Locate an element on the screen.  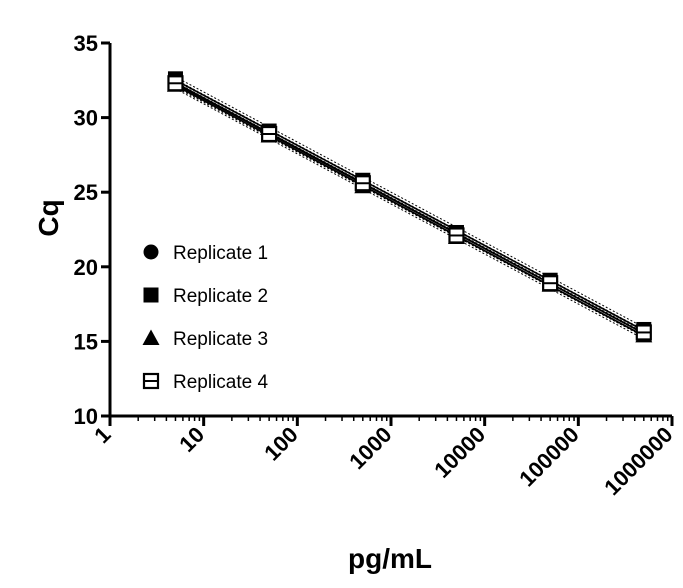
y-tick-label-2: 20 is located at coordinates (86, 267).